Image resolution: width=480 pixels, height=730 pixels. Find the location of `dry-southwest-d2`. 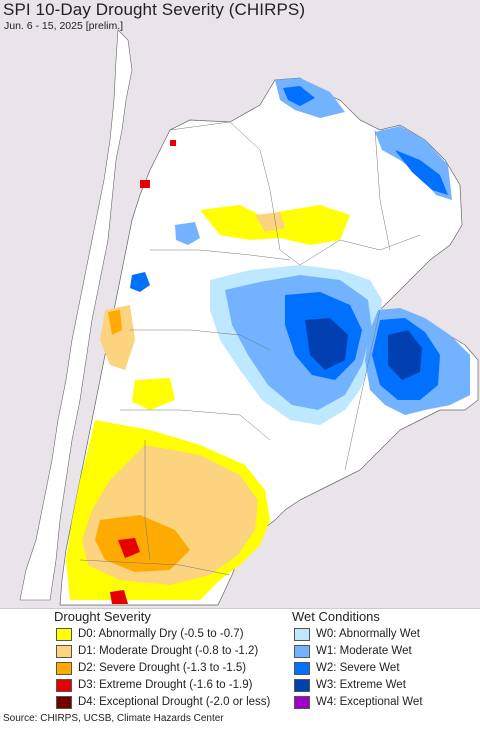

dry-southwest-d2 is located at coordinates (142, 543).